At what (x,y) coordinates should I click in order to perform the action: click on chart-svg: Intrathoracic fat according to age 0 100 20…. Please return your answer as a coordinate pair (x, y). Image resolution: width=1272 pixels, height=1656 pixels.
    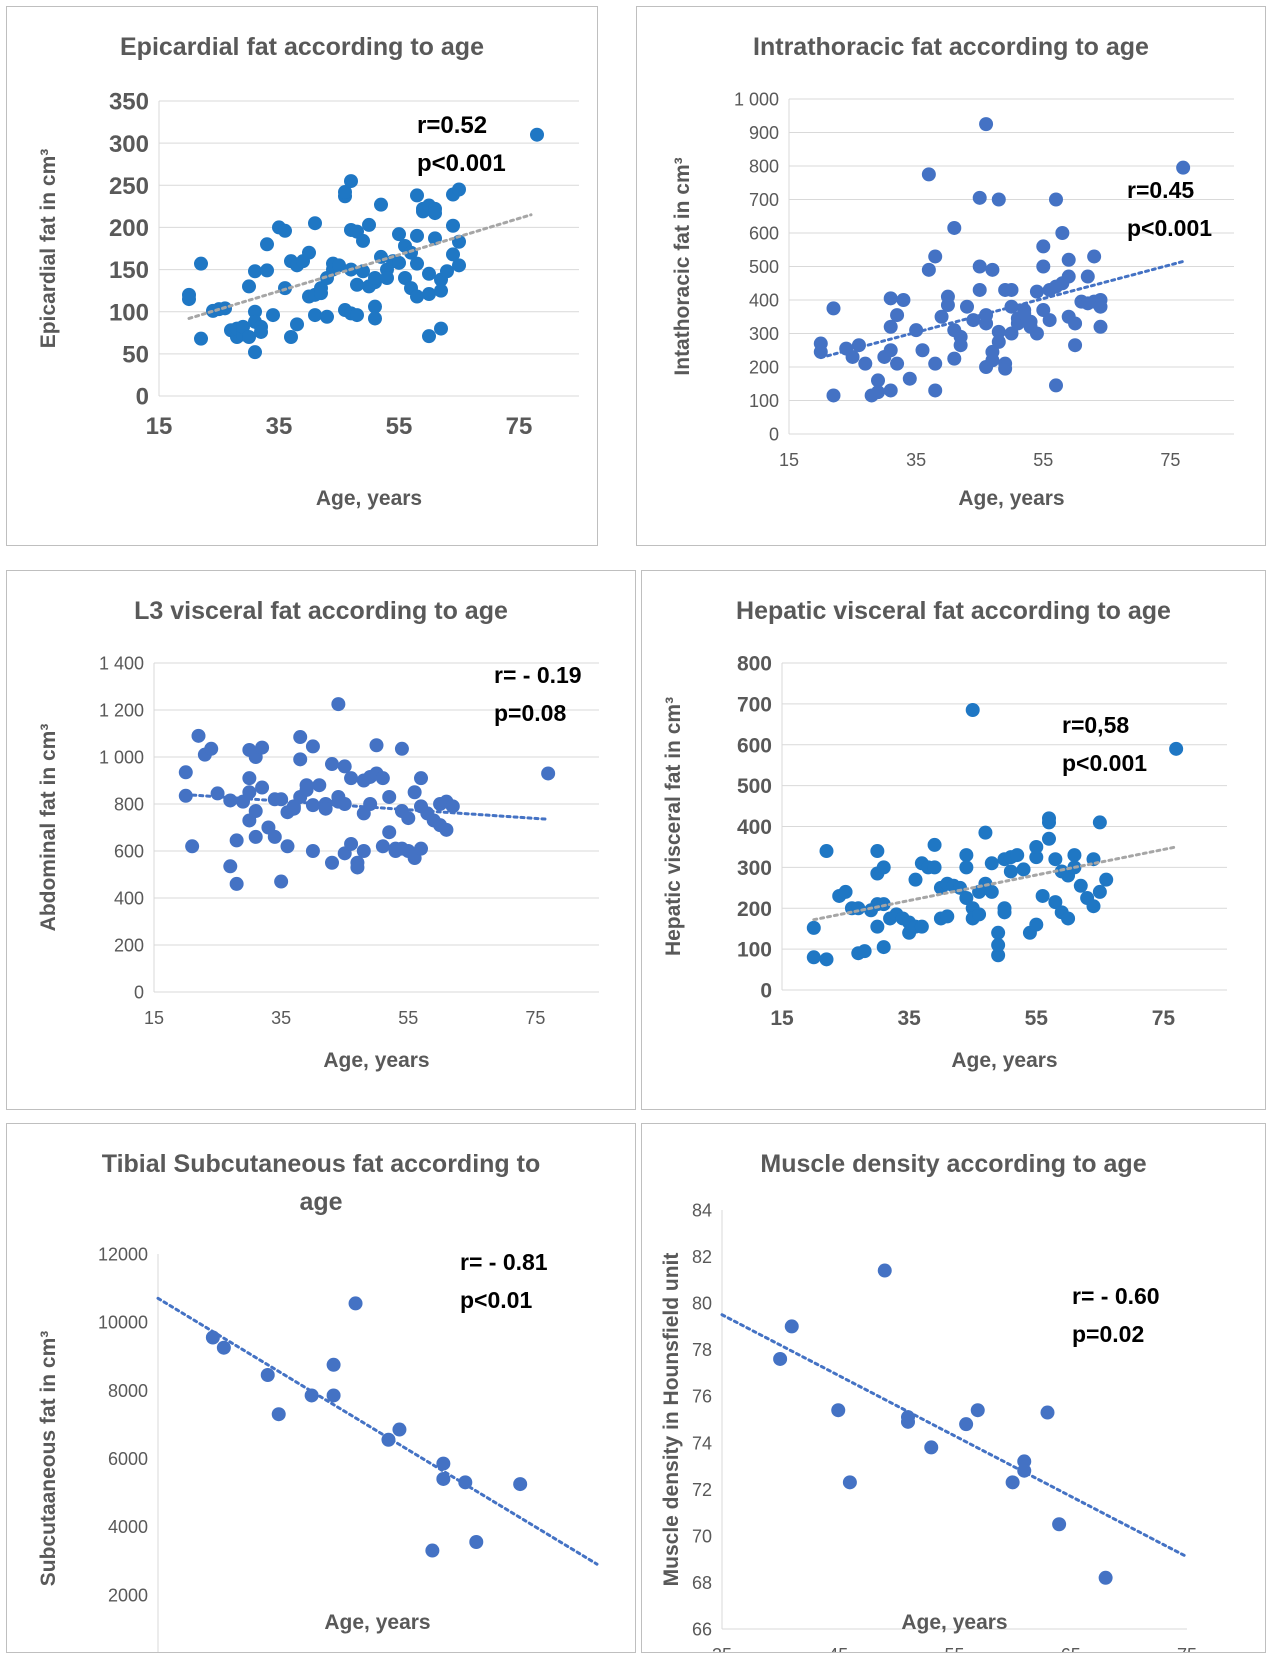
    Looking at the image, I should click on (952, 271).